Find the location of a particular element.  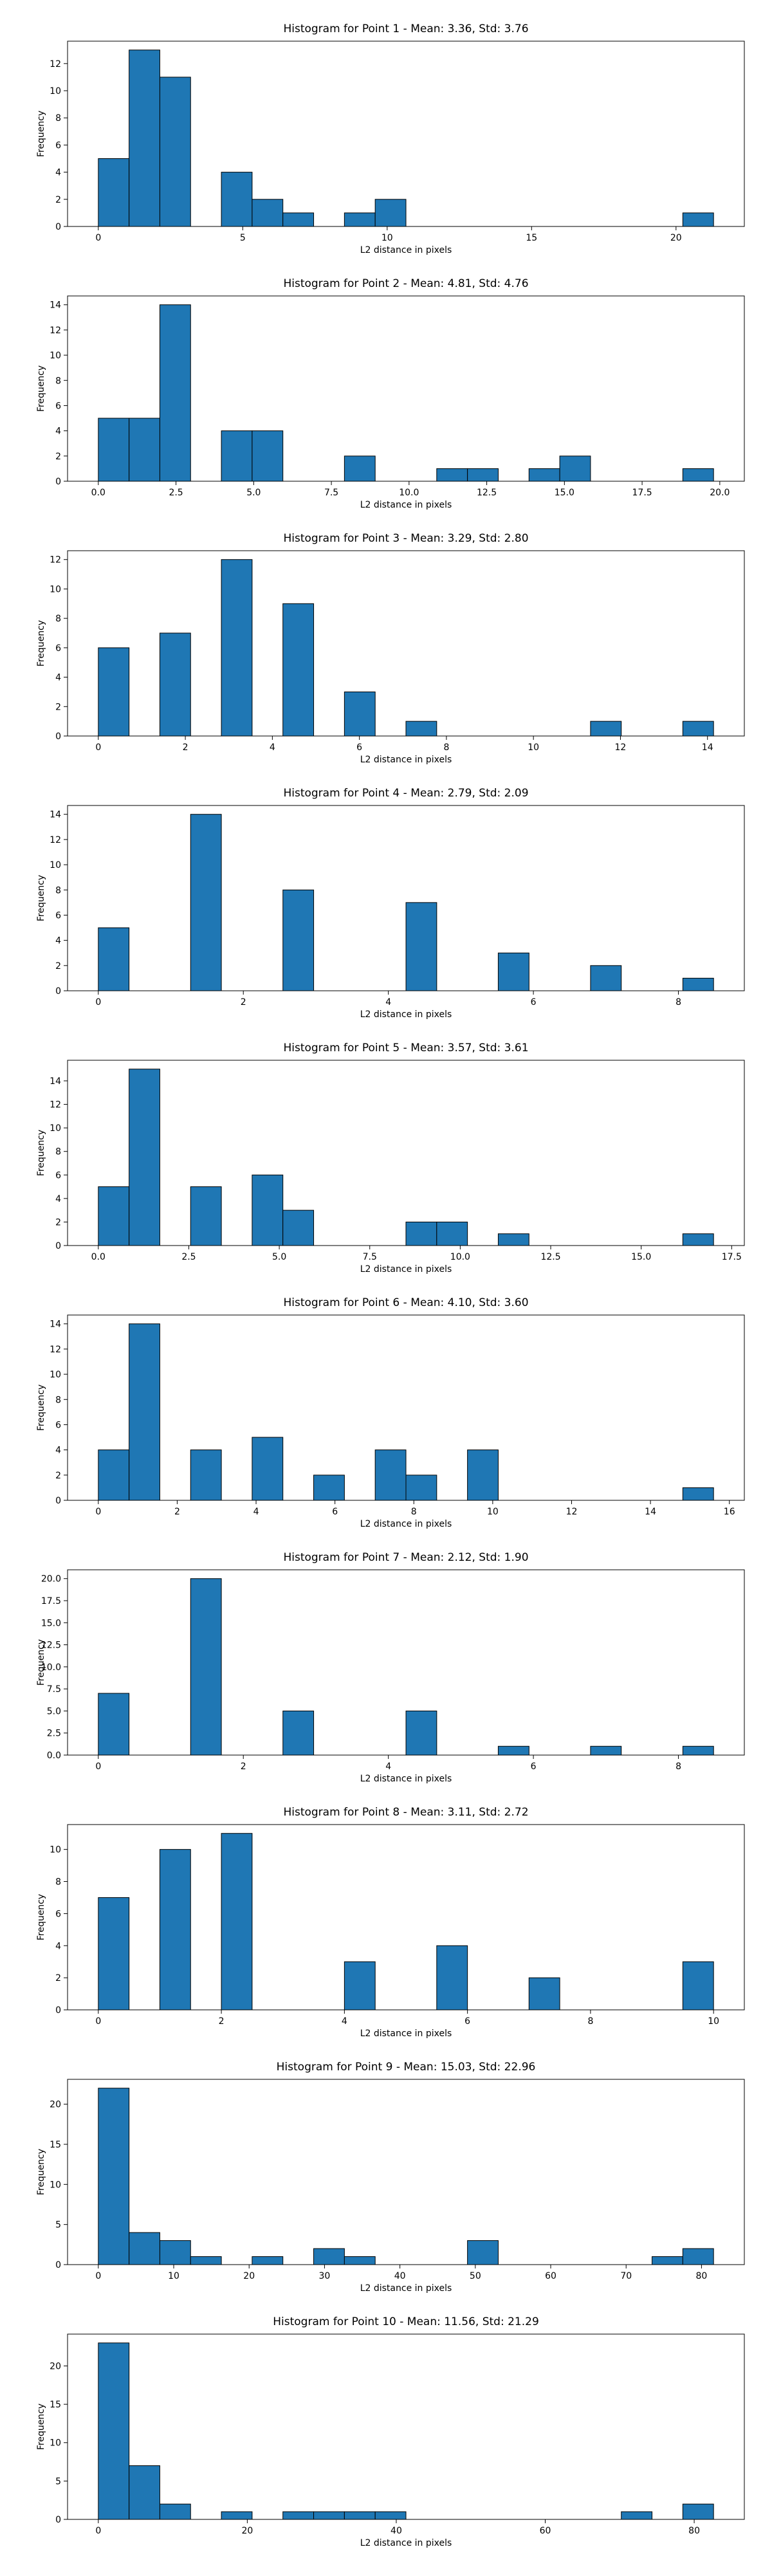

x-tick-label: 15 is located at coordinates (531, 238).